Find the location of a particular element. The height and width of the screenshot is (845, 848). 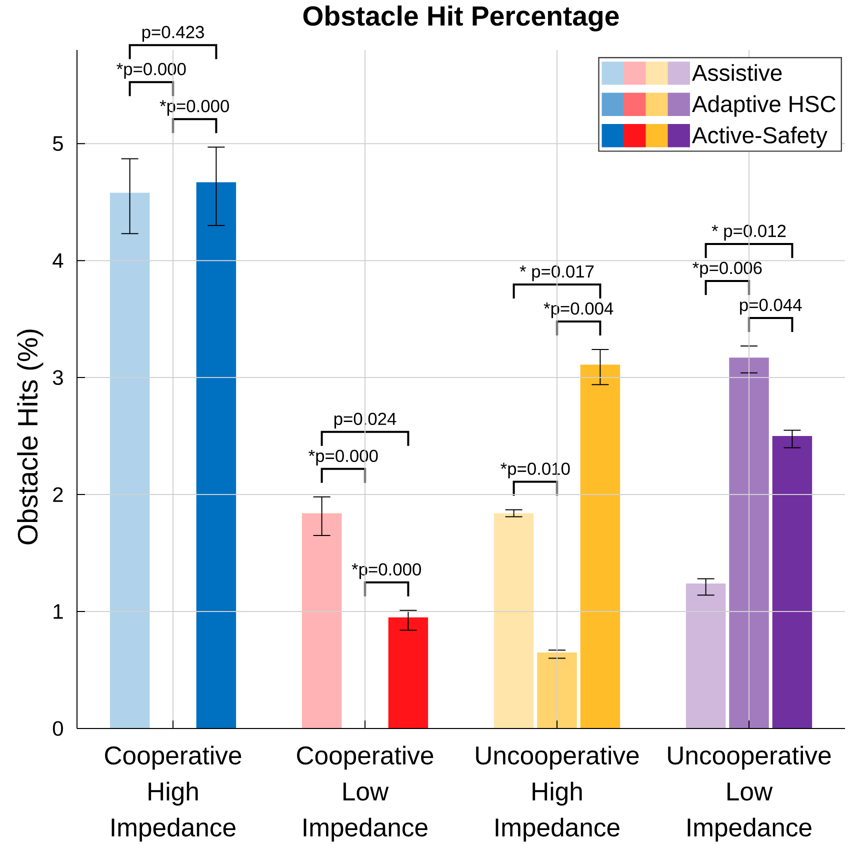

y-tick-label: 5 is located at coordinates (57, 143).